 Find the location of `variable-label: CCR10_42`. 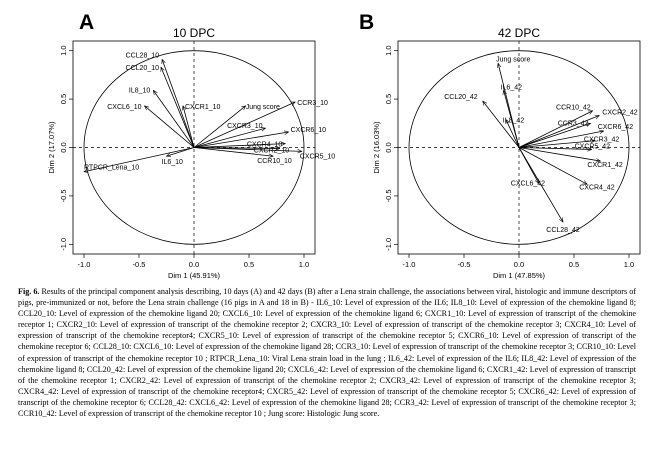

variable-label: CCR10_42 is located at coordinates (573, 108).